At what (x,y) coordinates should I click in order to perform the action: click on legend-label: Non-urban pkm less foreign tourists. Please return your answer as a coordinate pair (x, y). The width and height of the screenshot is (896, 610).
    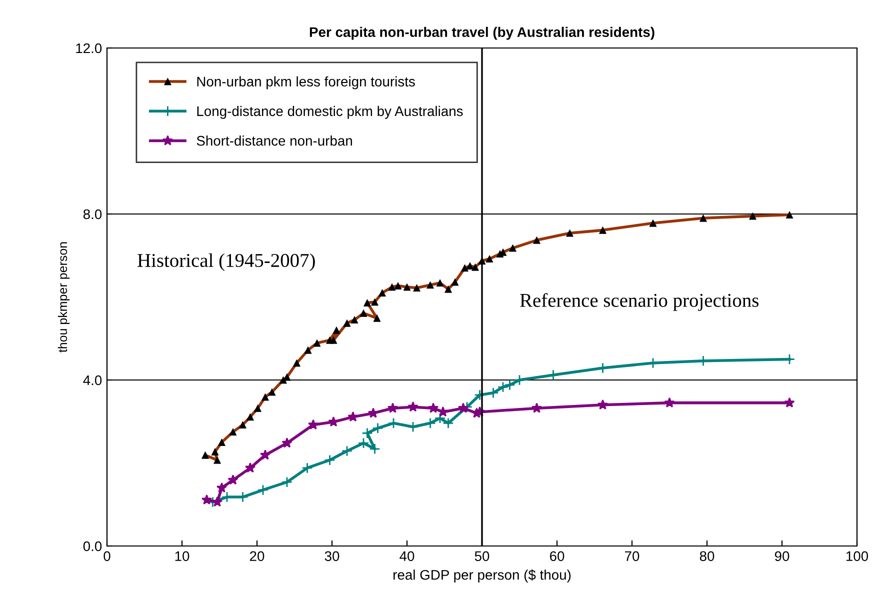
    Looking at the image, I should click on (306, 83).